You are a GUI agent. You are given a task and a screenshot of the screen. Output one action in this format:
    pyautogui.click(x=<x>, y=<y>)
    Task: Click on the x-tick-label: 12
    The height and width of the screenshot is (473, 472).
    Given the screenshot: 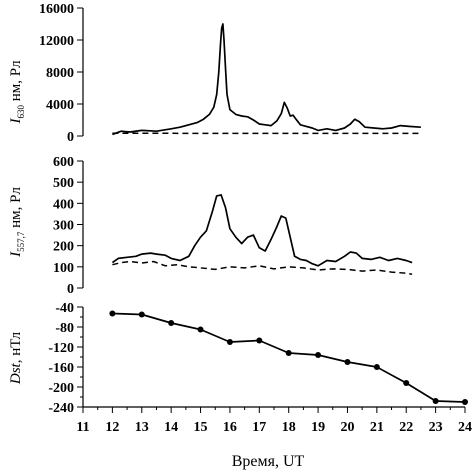 What is the action you would take?
    pyautogui.click(x=112, y=427)
    